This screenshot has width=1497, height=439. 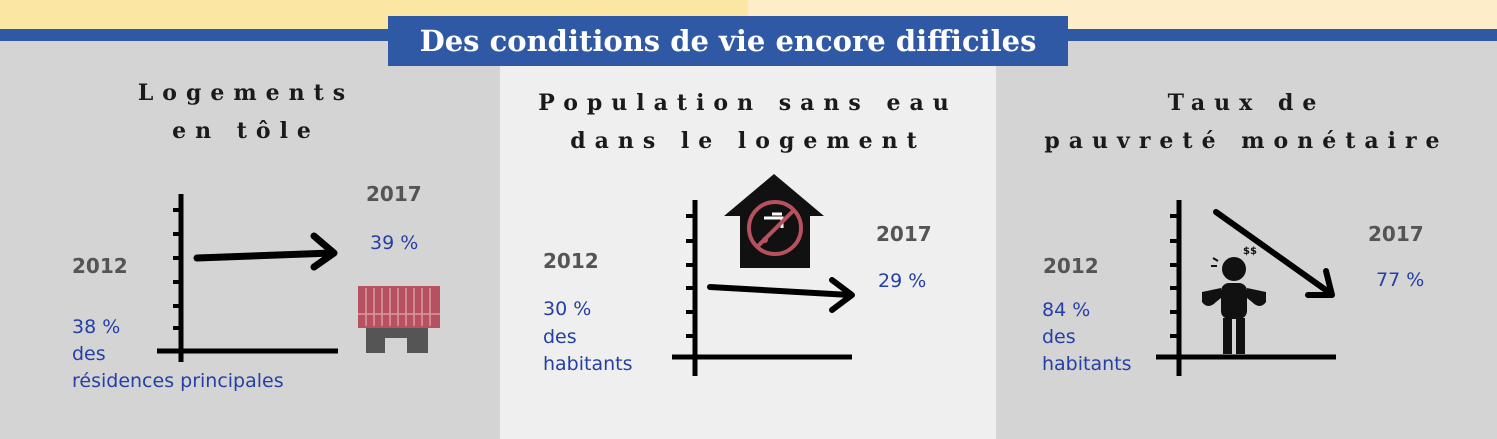 What do you see at coordinates (748, 103) in the screenshot?
I see `panel-title-line1: Population sans eau` at bounding box center [748, 103].